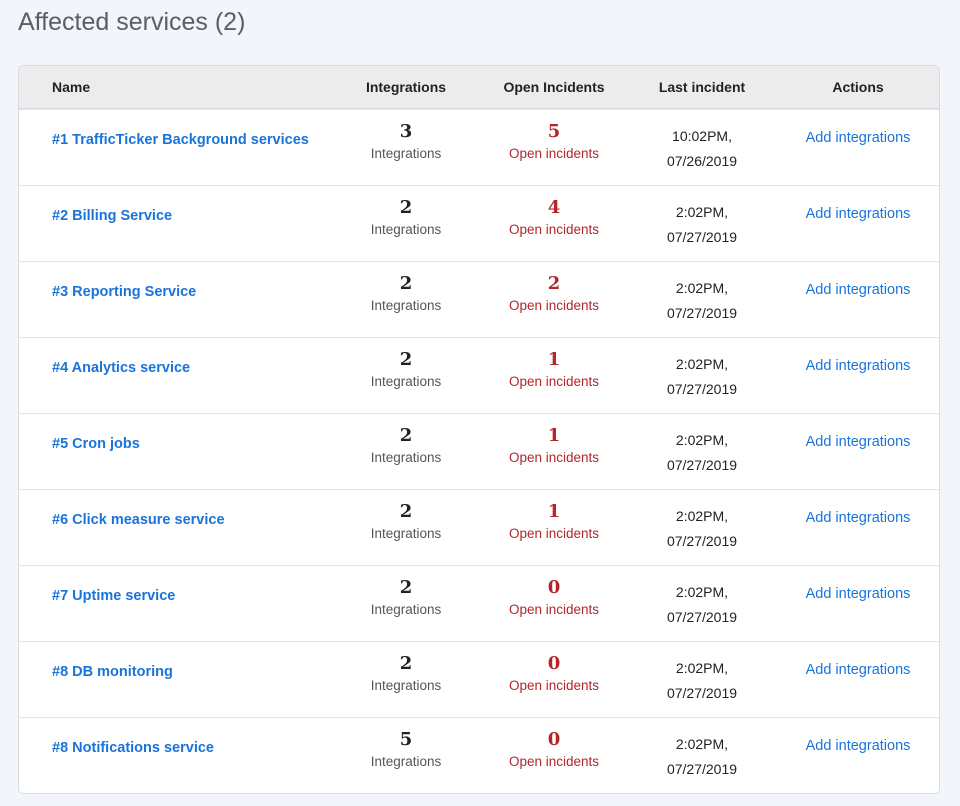 This screenshot has height=806, width=960. What do you see at coordinates (406, 87) in the screenshot?
I see `column-header: Integrations` at bounding box center [406, 87].